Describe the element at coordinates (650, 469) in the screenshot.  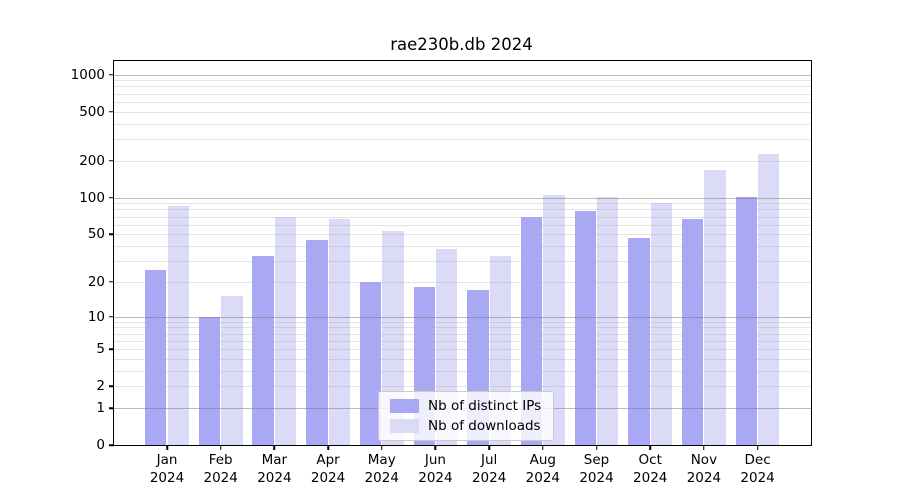
I see `x-tick-label: Oct 2024` at that location.